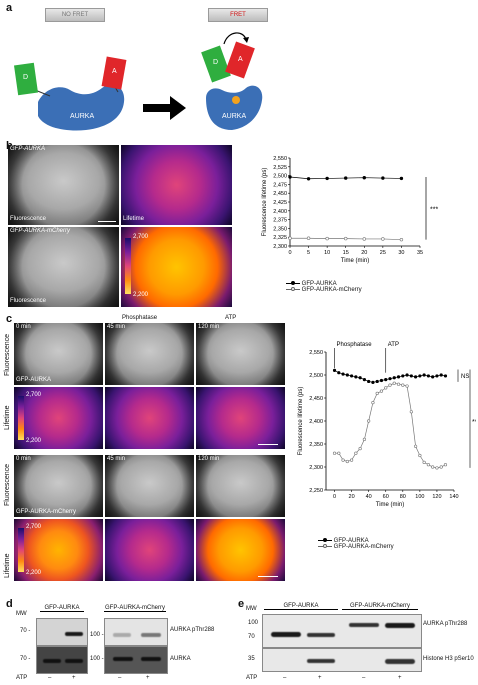  I want to click on donor-label-left: D, so click(26, 77).